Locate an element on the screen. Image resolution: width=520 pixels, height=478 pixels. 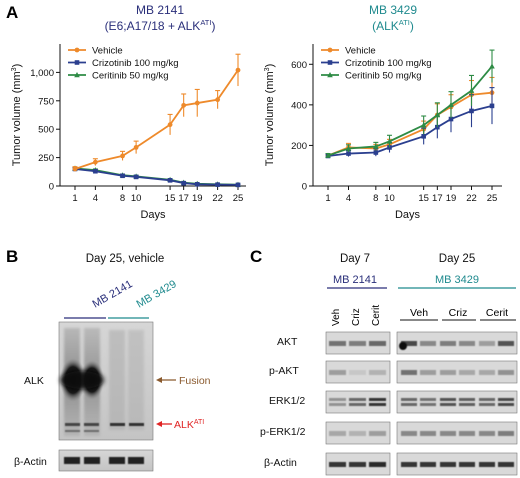
chart-right-title-line2: (ALKATI) is located at coordinates (393, 25).